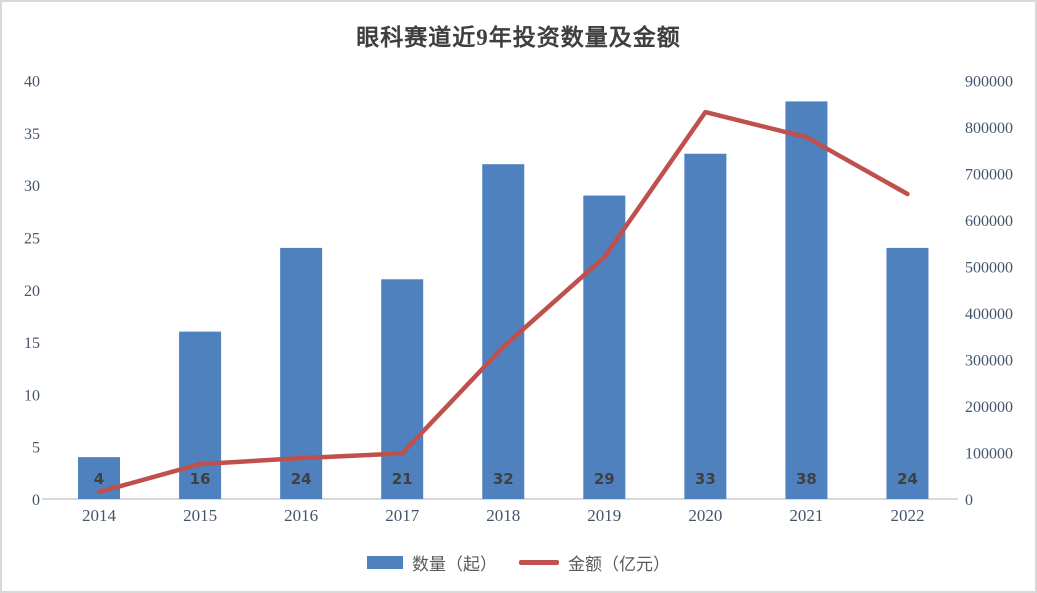 This screenshot has height=593, width=1037. What do you see at coordinates (518, 562) in the screenshot?
I see `chart-legend: 数量（起） 金额（亿元）` at bounding box center [518, 562].